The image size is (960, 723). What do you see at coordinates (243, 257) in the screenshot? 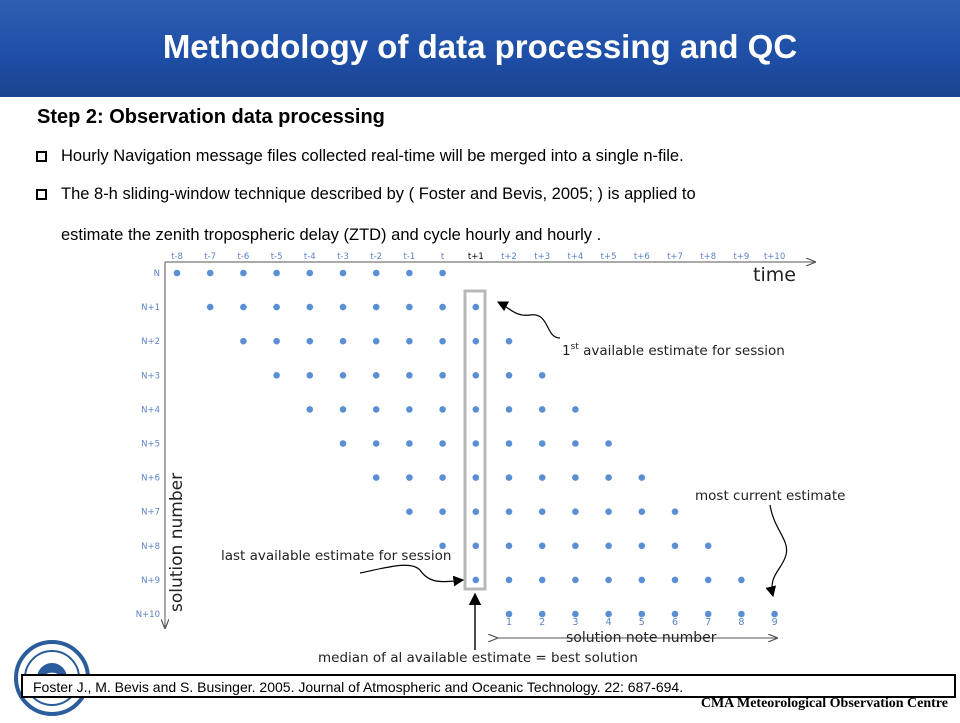
I see `time-tick-label: t-6` at bounding box center [243, 257].